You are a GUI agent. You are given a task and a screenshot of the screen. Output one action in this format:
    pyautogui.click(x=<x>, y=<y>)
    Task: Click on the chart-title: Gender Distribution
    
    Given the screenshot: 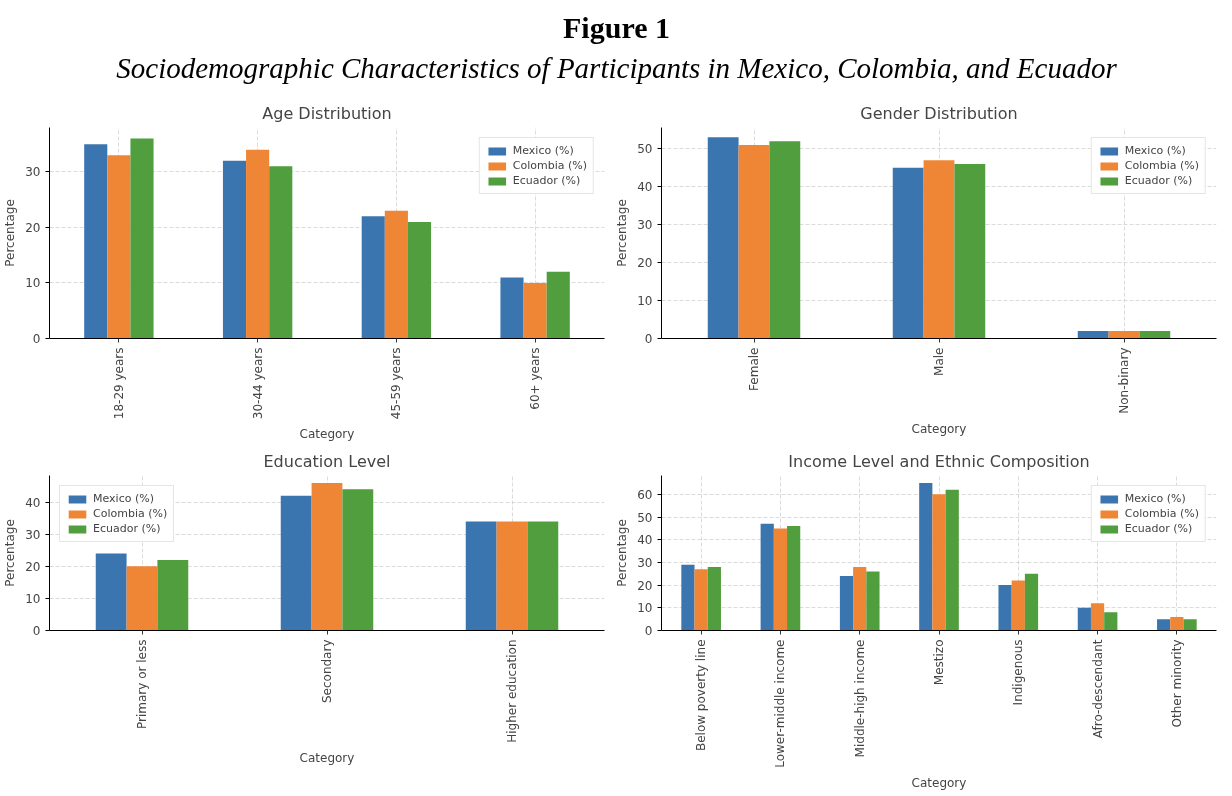 What is the action you would take?
    pyautogui.click(x=939, y=113)
    